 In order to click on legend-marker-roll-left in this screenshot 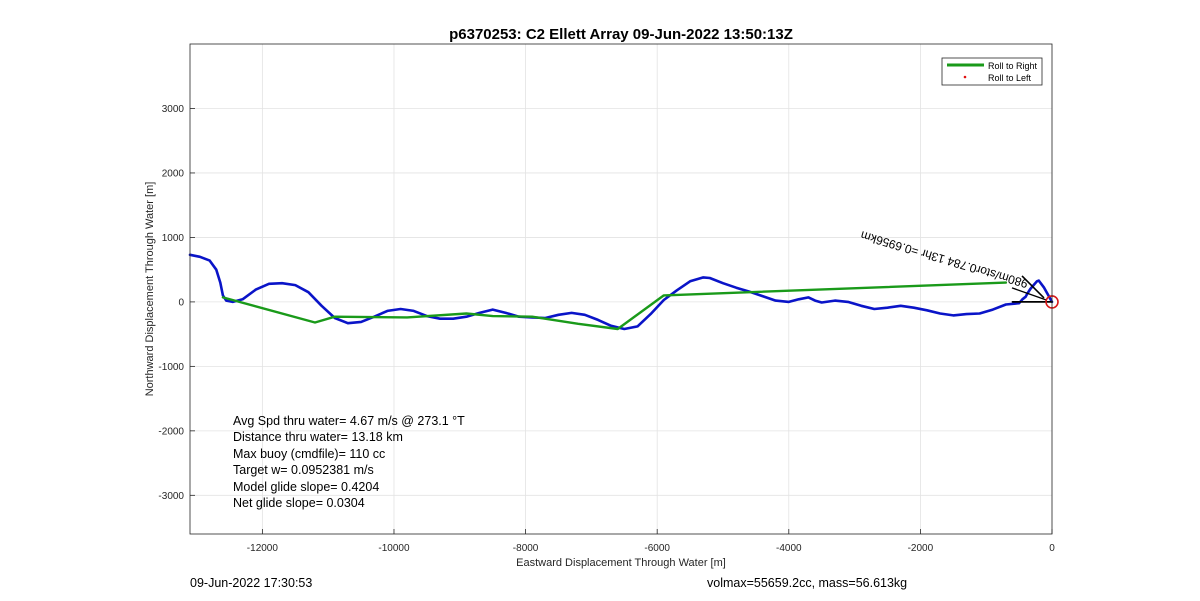, I will do `click(965, 77)`.